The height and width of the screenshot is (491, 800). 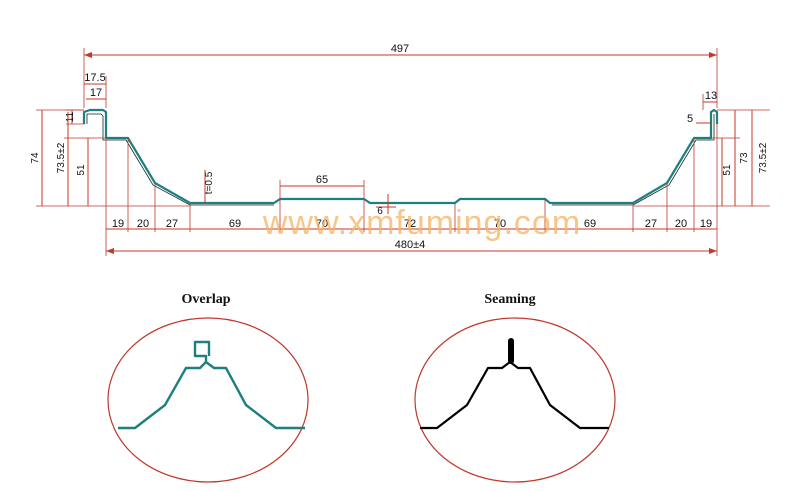 I want to click on dim-6-label: 6, so click(x=380, y=211).